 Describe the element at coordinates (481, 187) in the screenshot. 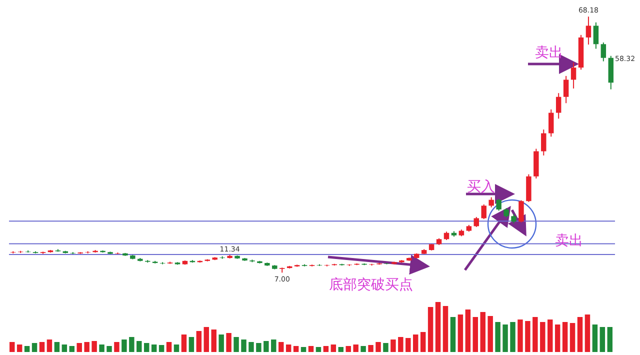

I see `annotation: 买入` at that location.